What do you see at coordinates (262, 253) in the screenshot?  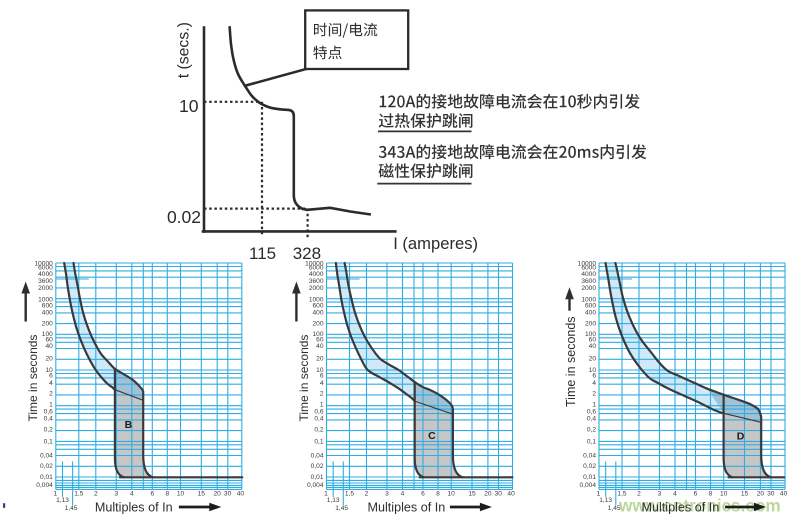 I see `svg-text: 115` at bounding box center [262, 253].